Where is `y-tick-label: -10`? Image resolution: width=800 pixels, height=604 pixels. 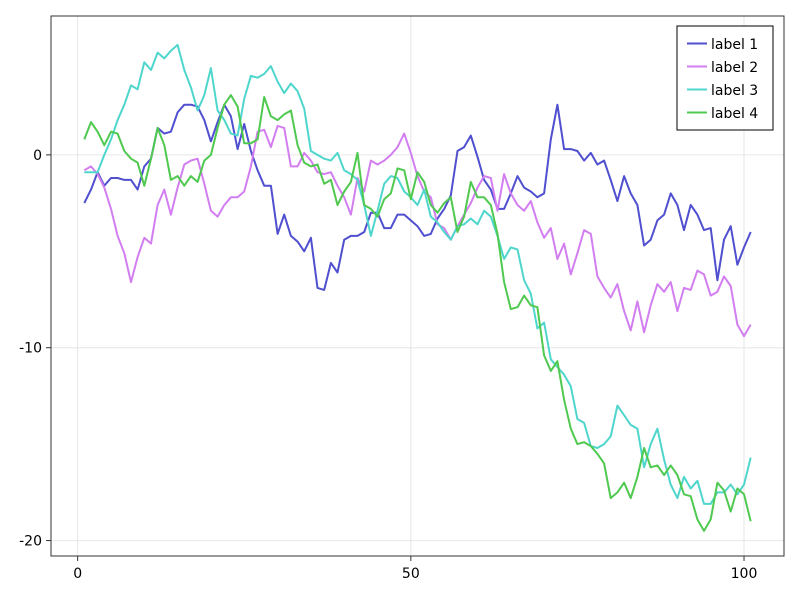
y-tick-label: -10 is located at coordinates (30, 349).